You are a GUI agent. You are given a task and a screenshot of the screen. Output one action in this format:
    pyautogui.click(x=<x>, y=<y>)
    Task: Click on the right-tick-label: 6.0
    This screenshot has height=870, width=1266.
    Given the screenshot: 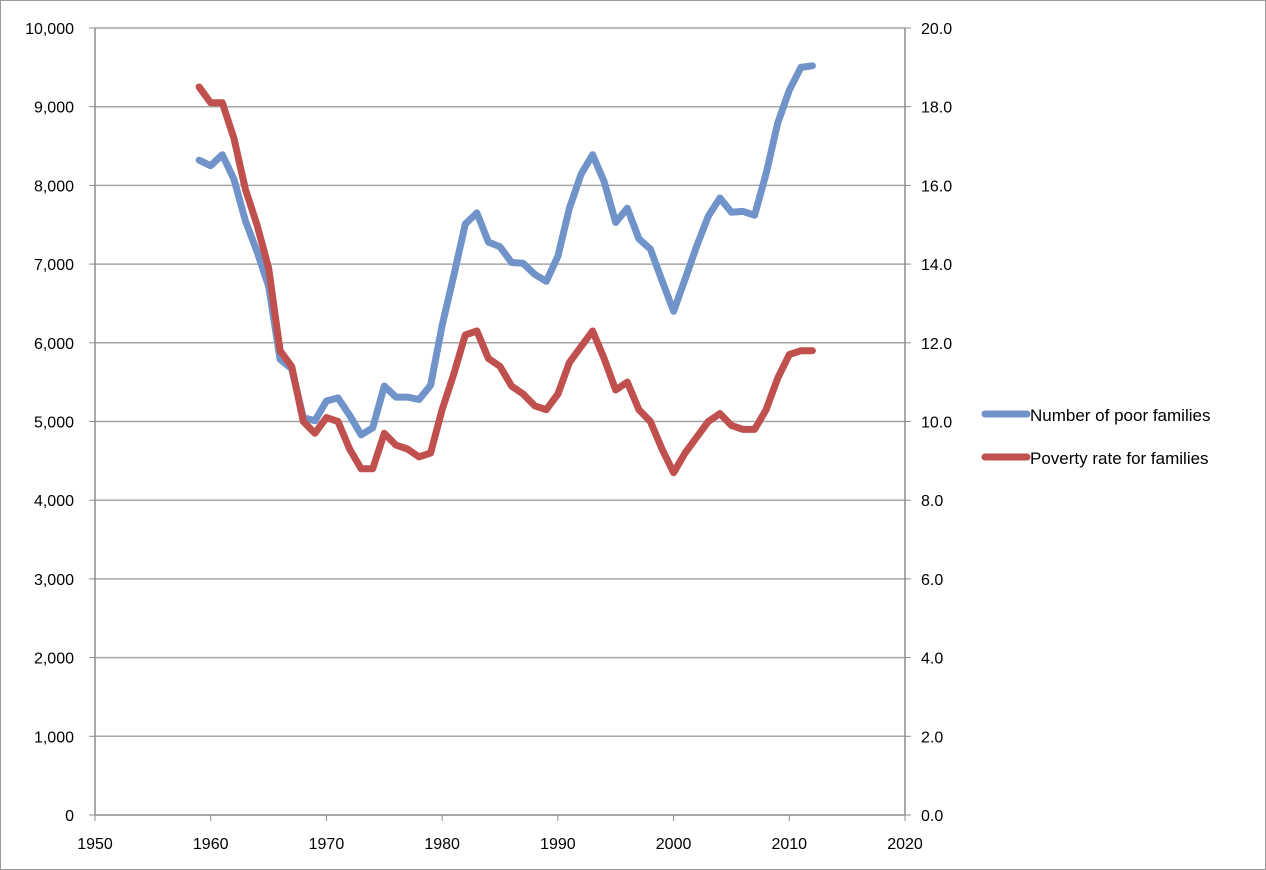 What is the action you would take?
    pyautogui.click(x=932, y=580)
    